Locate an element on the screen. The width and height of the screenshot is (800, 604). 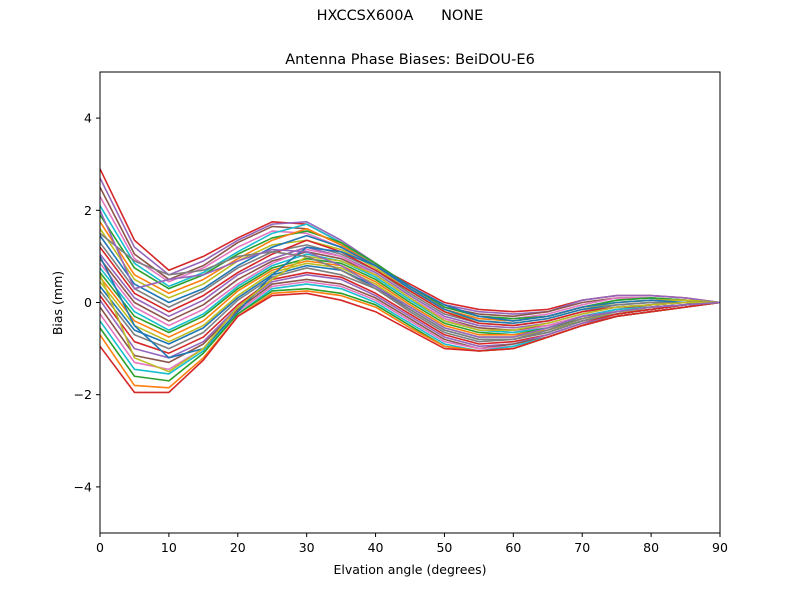
x-tick-label: 20 is located at coordinates (238, 547).